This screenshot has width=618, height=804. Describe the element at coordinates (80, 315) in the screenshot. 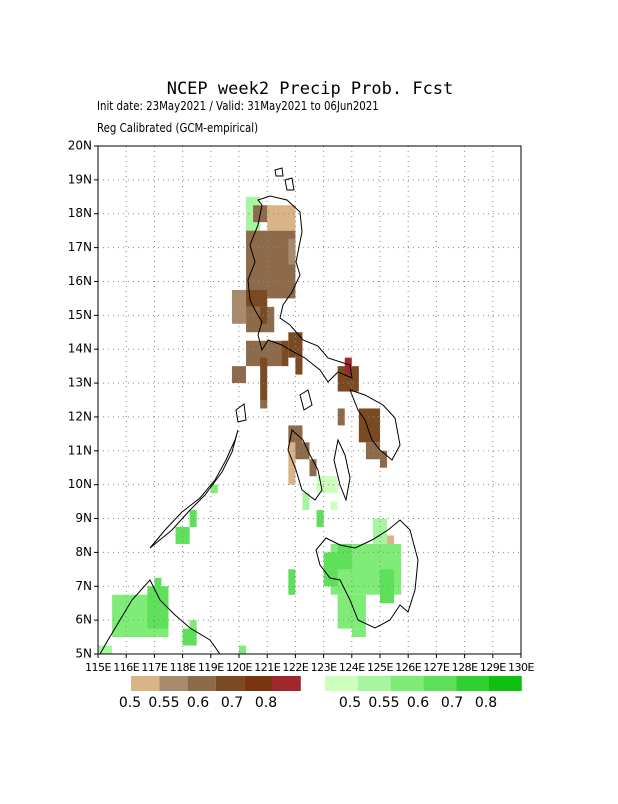

I see `y-tick-label: 15N` at that location.